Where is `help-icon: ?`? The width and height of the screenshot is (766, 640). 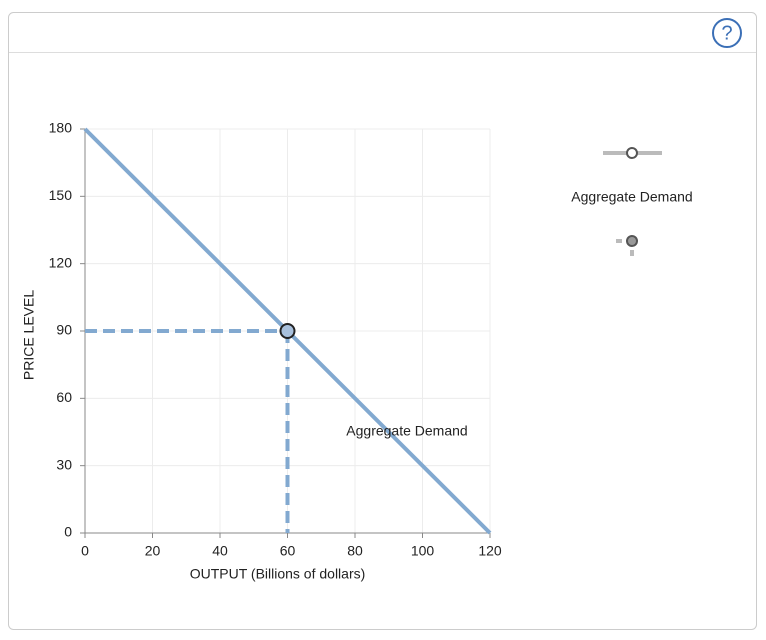 help-icon: ? is located at coordinates (726, 33).